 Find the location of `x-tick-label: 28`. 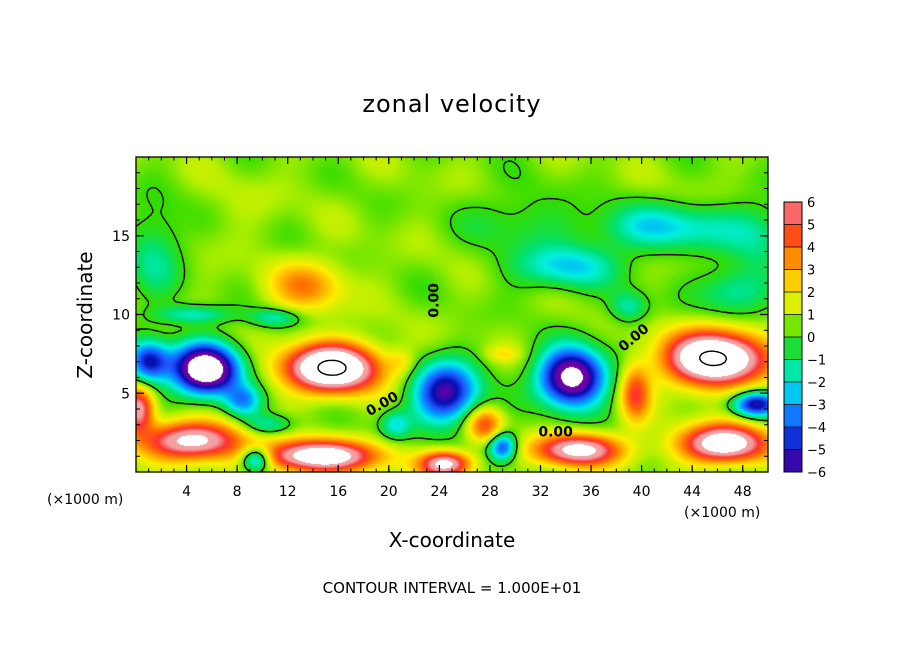

x-tick-label: 28 is located at coordinates (490, 492).